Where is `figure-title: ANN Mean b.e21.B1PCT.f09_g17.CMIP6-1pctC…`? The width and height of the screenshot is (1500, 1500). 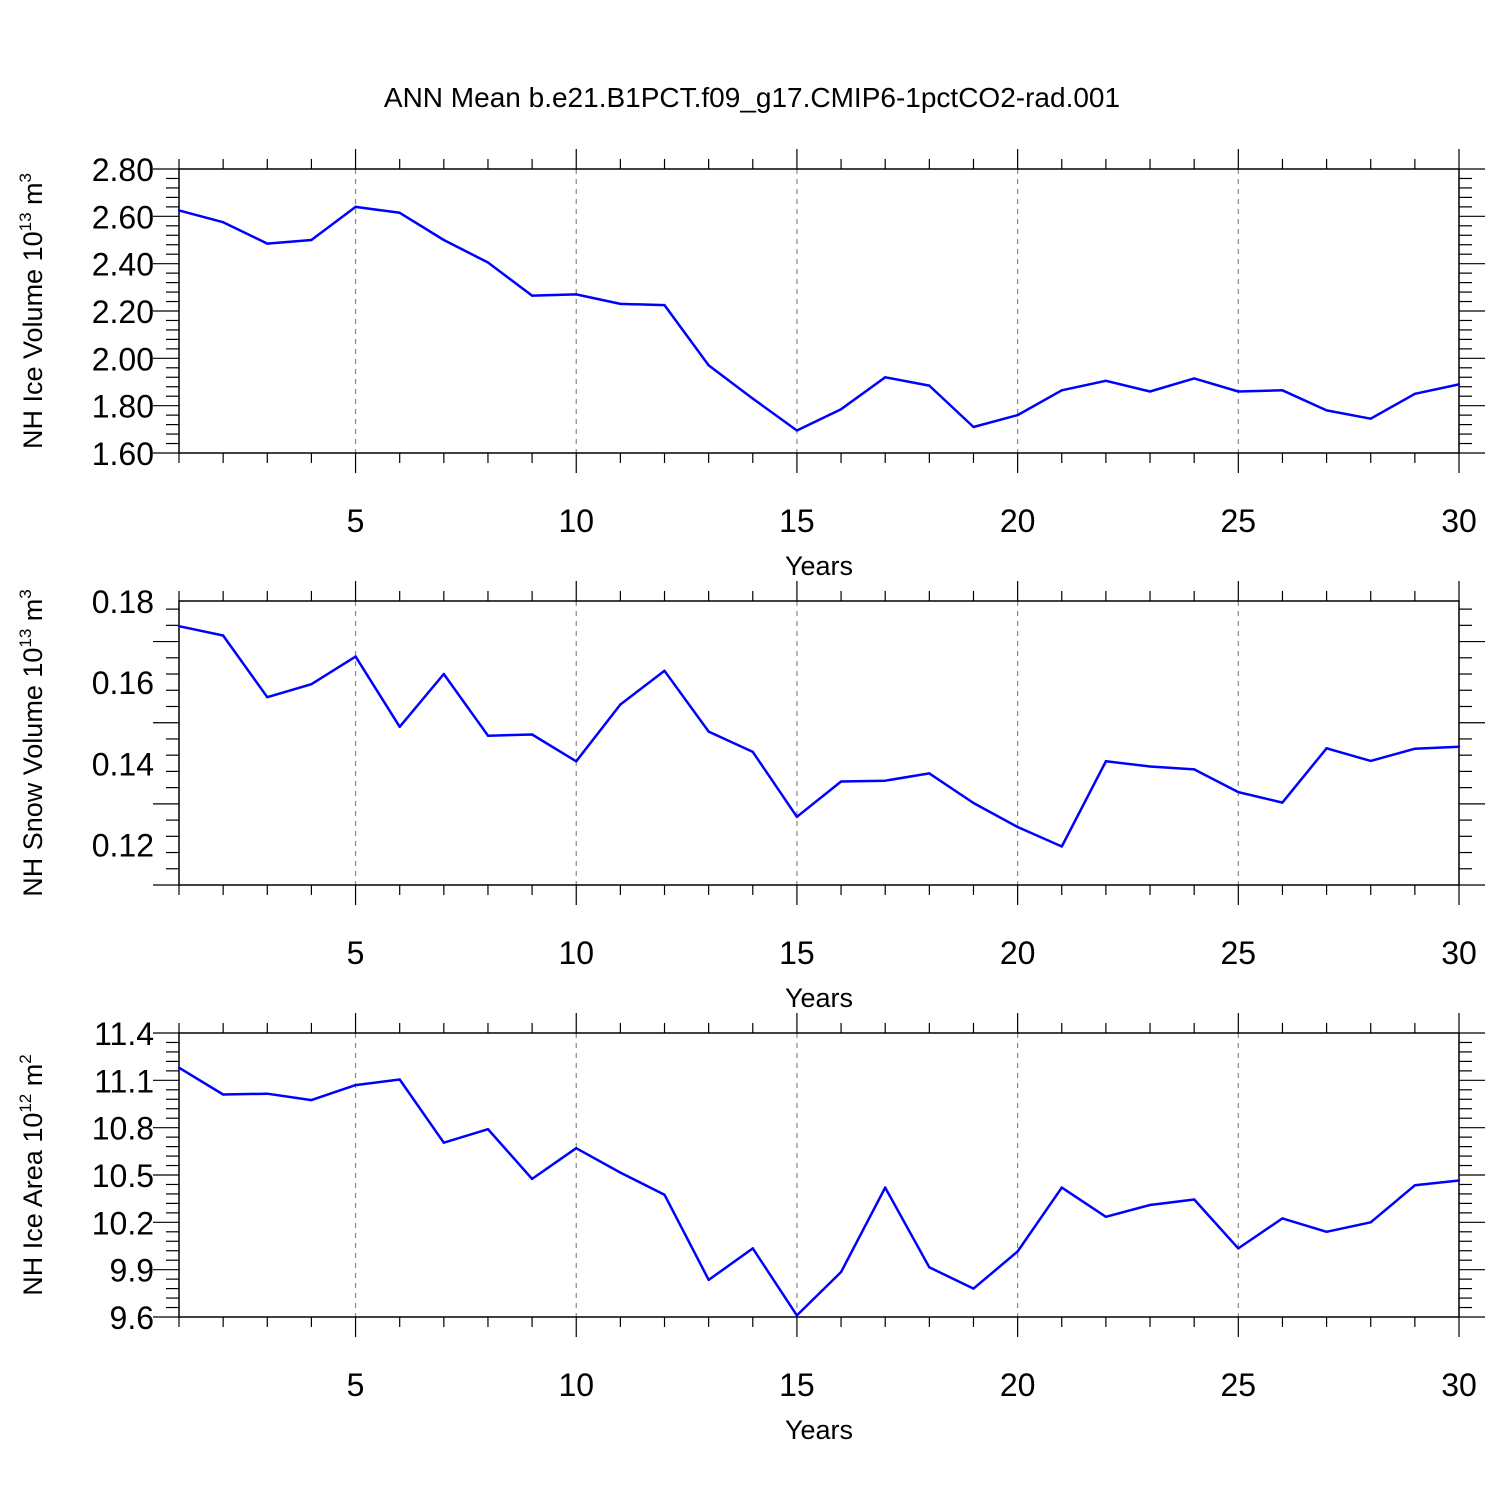 figure-title: ANN Mean b.e21.B1PCT.f09_g17.CMIP6-1pctC… is located at coordinates (752, 97).